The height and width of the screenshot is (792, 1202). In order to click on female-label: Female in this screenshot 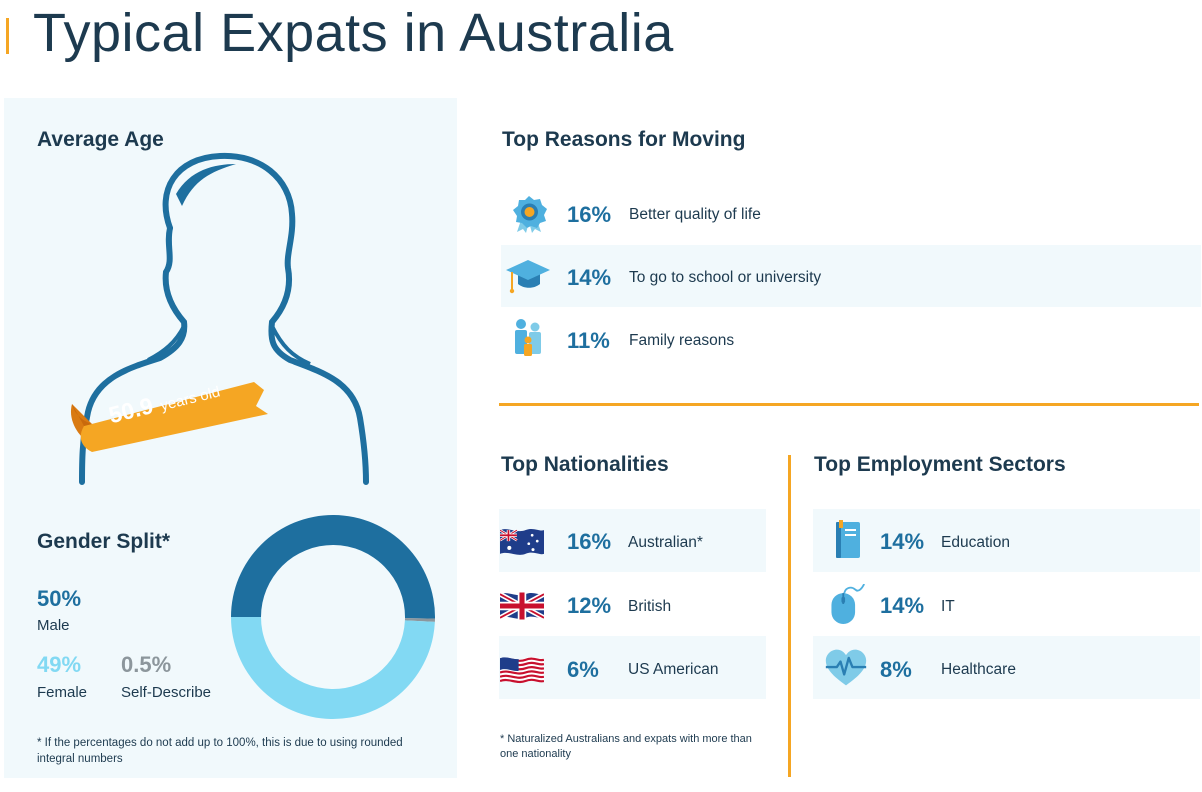, I will do `click(62, 692)`.